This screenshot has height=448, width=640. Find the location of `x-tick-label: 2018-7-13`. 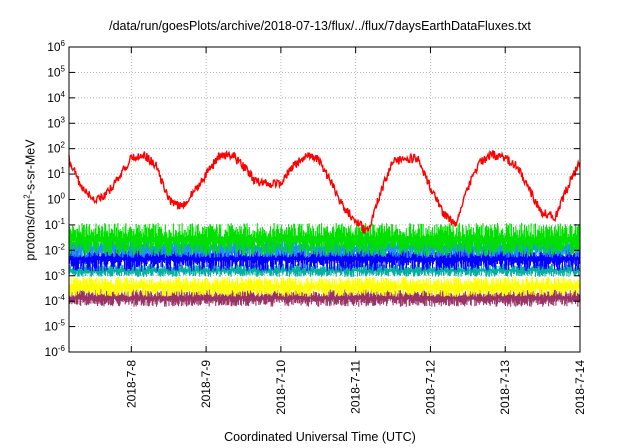

x-tick-label: 2018-7-13 is located at coordinates (505, 387).